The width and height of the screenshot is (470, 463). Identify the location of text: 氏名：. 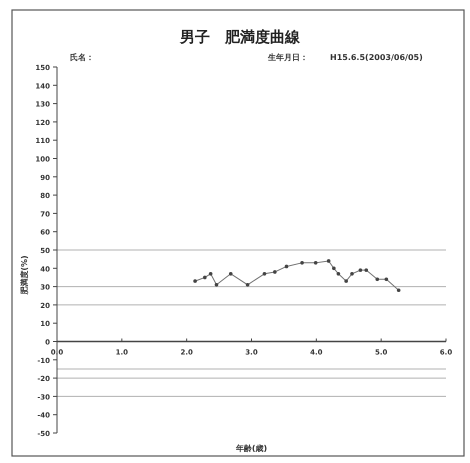
(82, 57).